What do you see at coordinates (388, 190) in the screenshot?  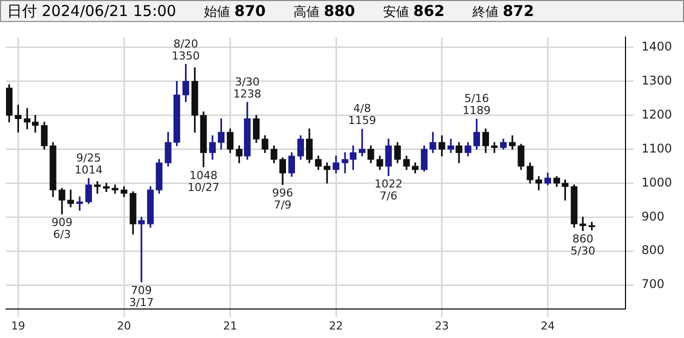 I see `annotation: 1022 7/6` at bounding box center [388, 190].